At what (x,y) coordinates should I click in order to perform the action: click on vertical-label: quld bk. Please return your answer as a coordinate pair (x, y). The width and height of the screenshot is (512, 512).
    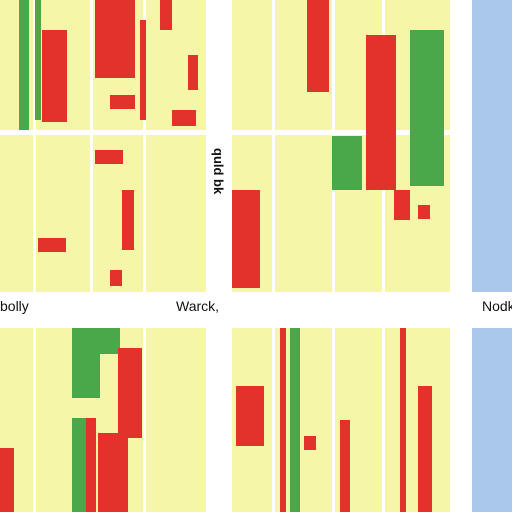
    Looking at the image, I should click on (218, 171).